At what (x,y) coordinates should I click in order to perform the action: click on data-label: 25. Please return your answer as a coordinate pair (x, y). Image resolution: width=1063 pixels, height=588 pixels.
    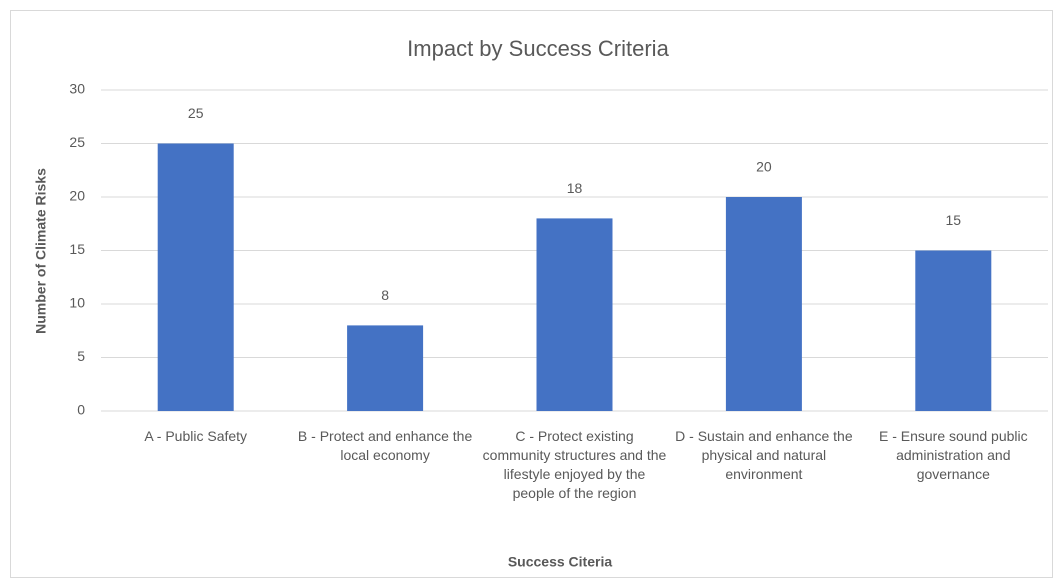
    Looking at the image, I should click on (196, 113).